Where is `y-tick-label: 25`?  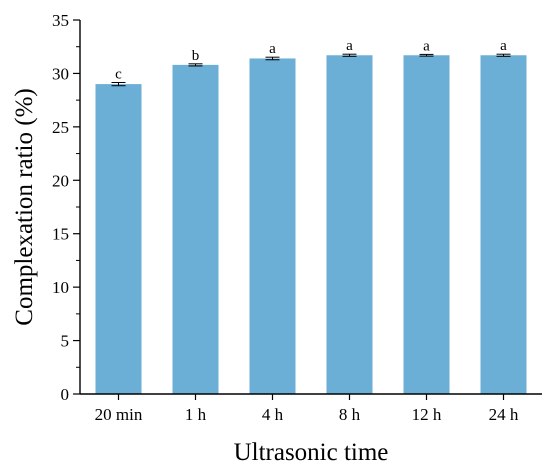 y-tick-label: 25 is located at coordinates (60, 127).